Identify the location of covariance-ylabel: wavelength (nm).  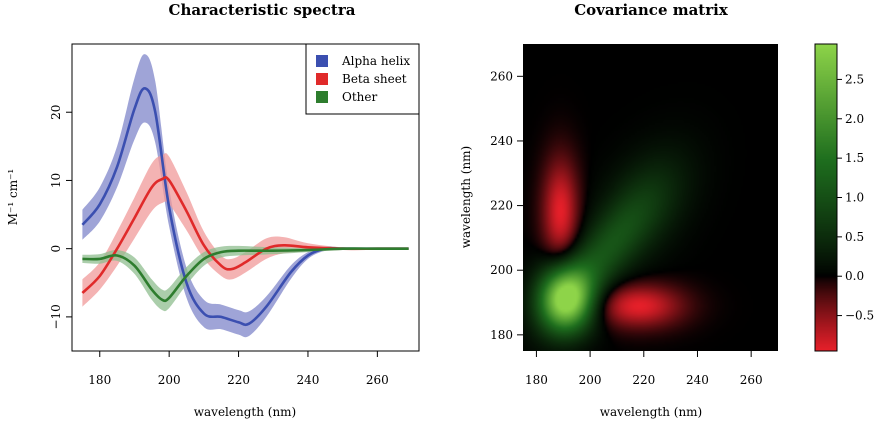
(466, 197).